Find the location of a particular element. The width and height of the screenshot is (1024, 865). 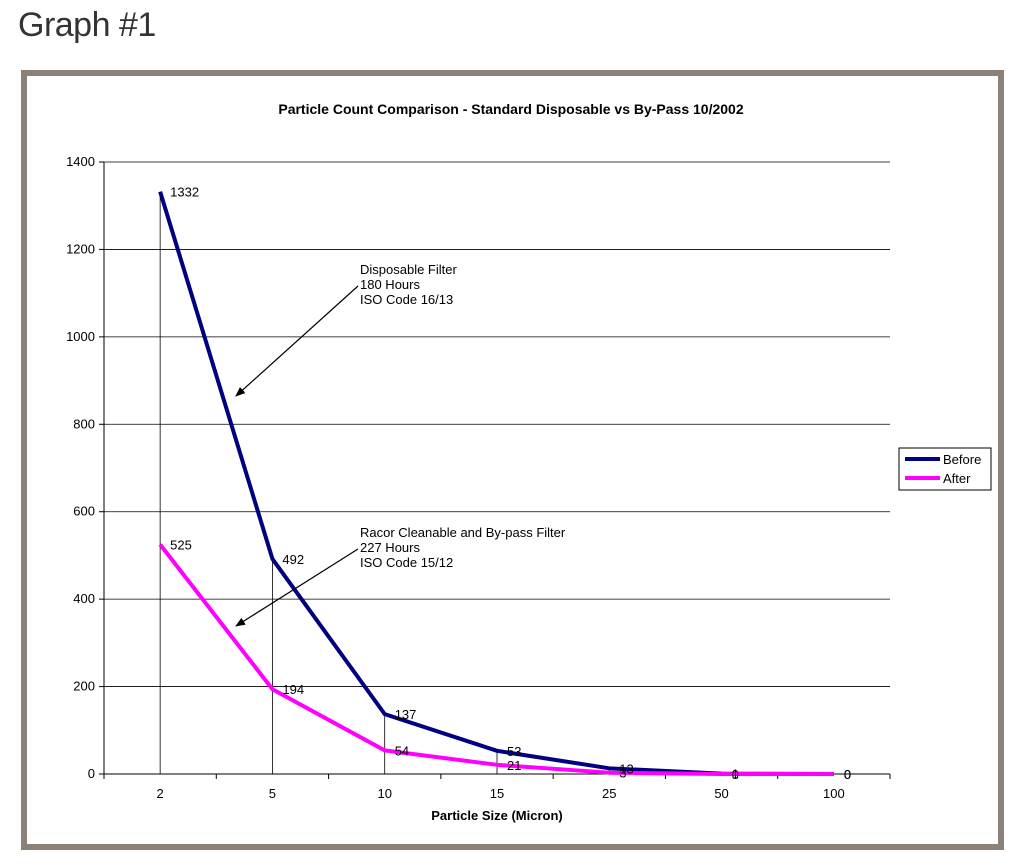

legend-label-before: Before is located at coordinates (962, 459).